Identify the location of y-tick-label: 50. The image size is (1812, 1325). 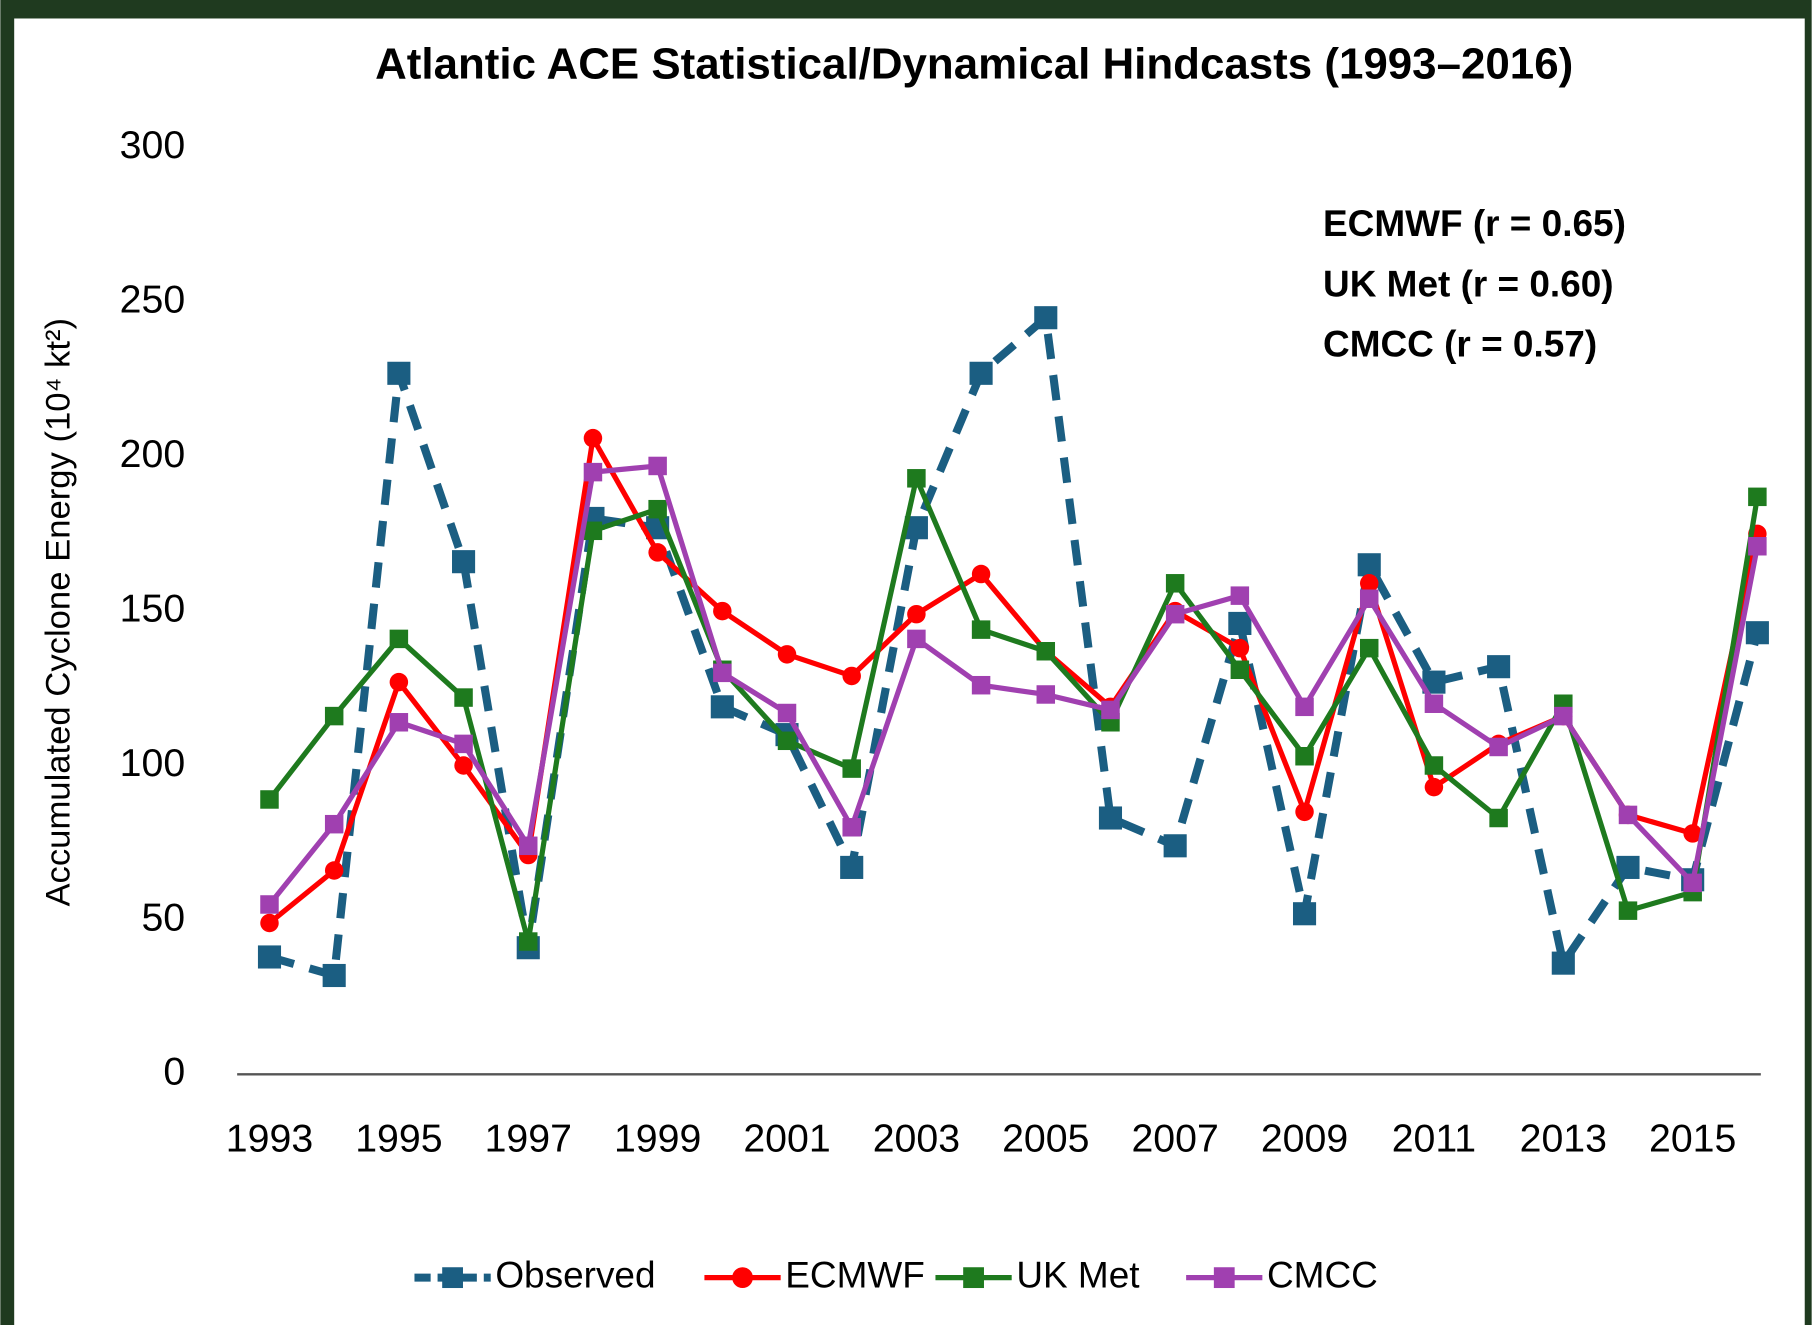
(163, 917).